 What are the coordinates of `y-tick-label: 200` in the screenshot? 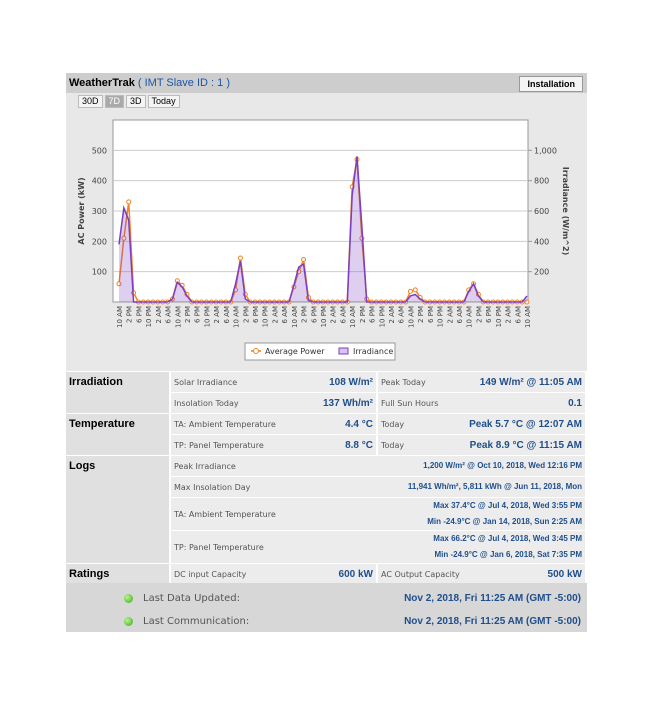 It's located at (99, 241).